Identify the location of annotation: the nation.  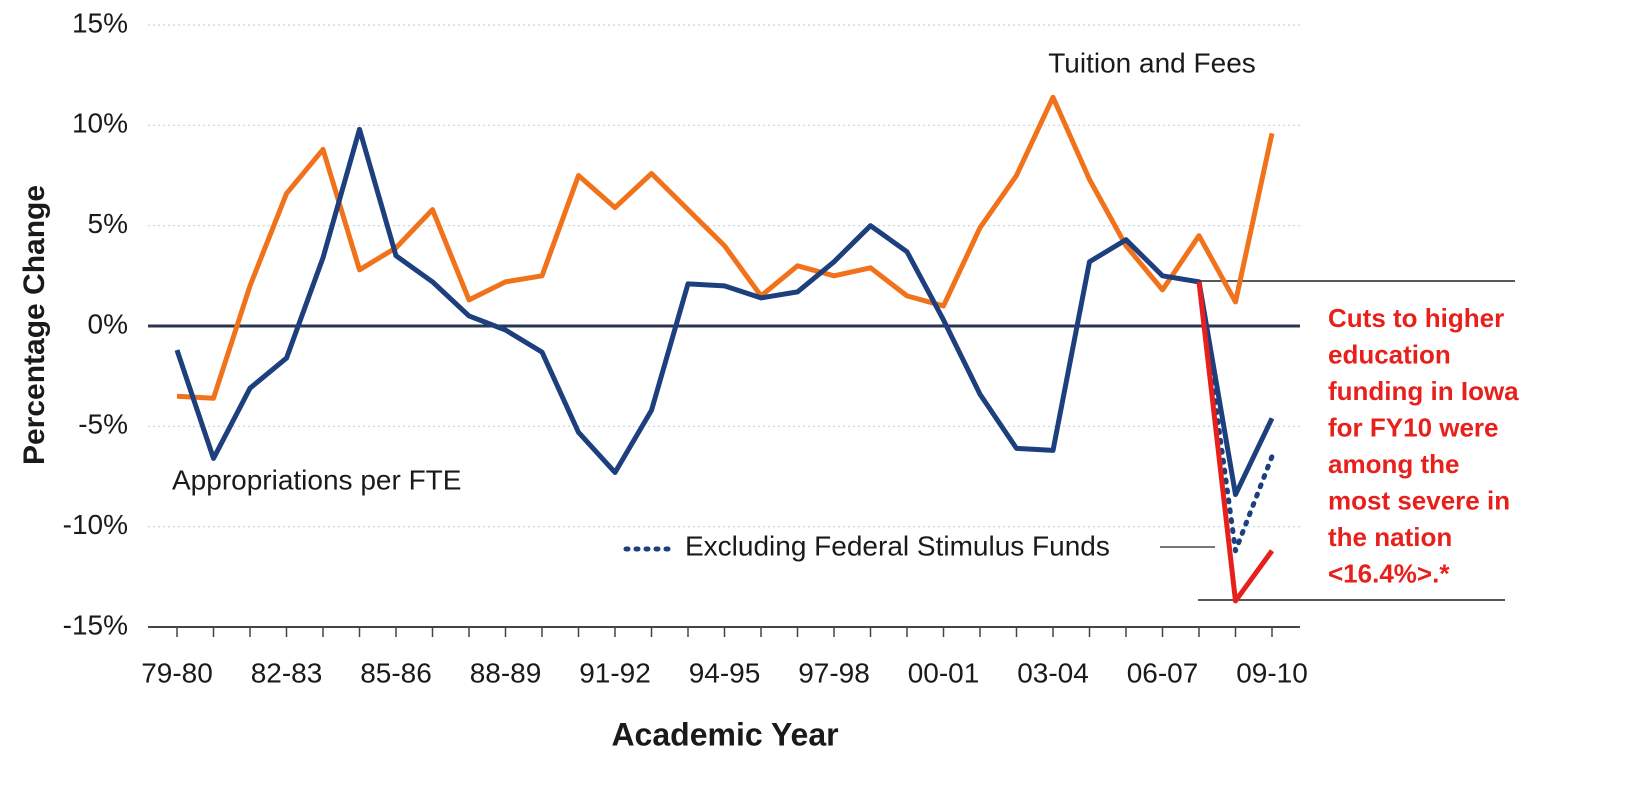
(1390, 537).